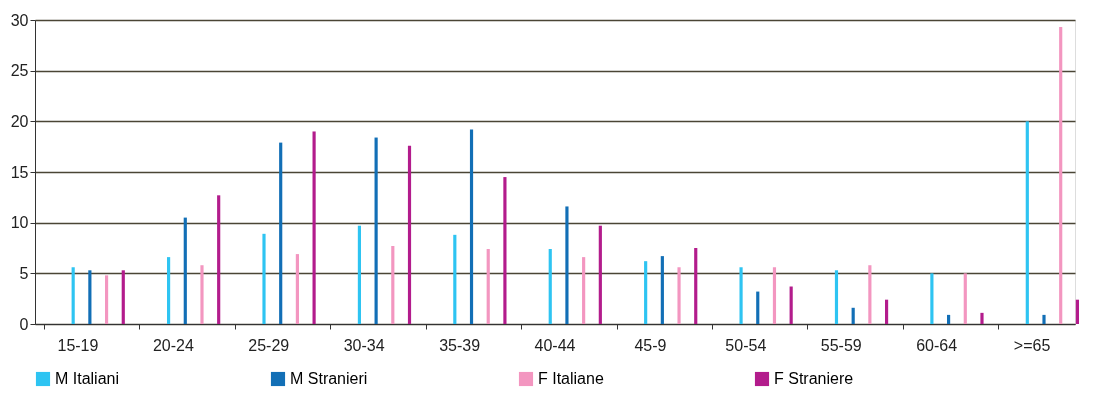 Image resolution: width=1114 pixels, height=419 pixels. What do you see at coordinates (364, 345) in the screenshot?
I see `x-tick-label: 30-34` at bounding box center [364, 345].